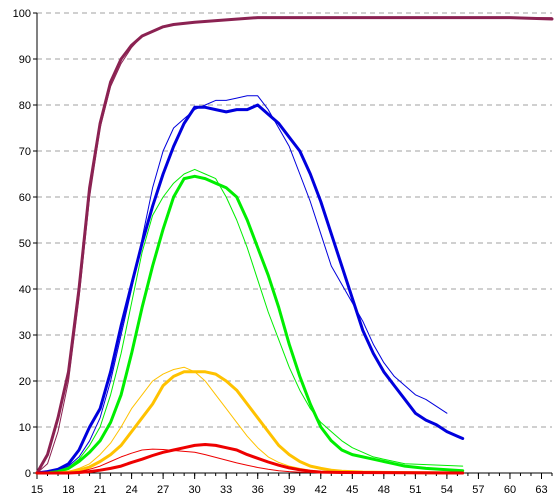 This screenshot has height=504, width=557. What do you see at coordinates (195, 490) in the screenshot?
I see `x-tick-label: 30` at bounding box center [195, 490].